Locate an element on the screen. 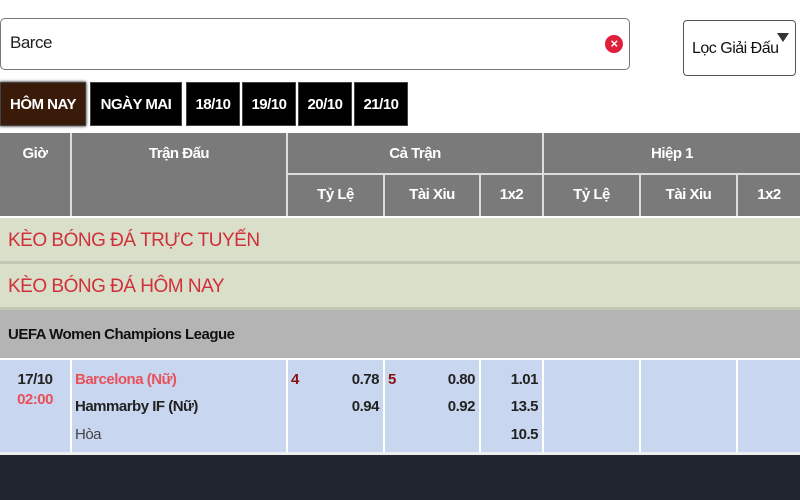  header-half-handicap: Tỷ Lệ is located at coordinates (592, 195).